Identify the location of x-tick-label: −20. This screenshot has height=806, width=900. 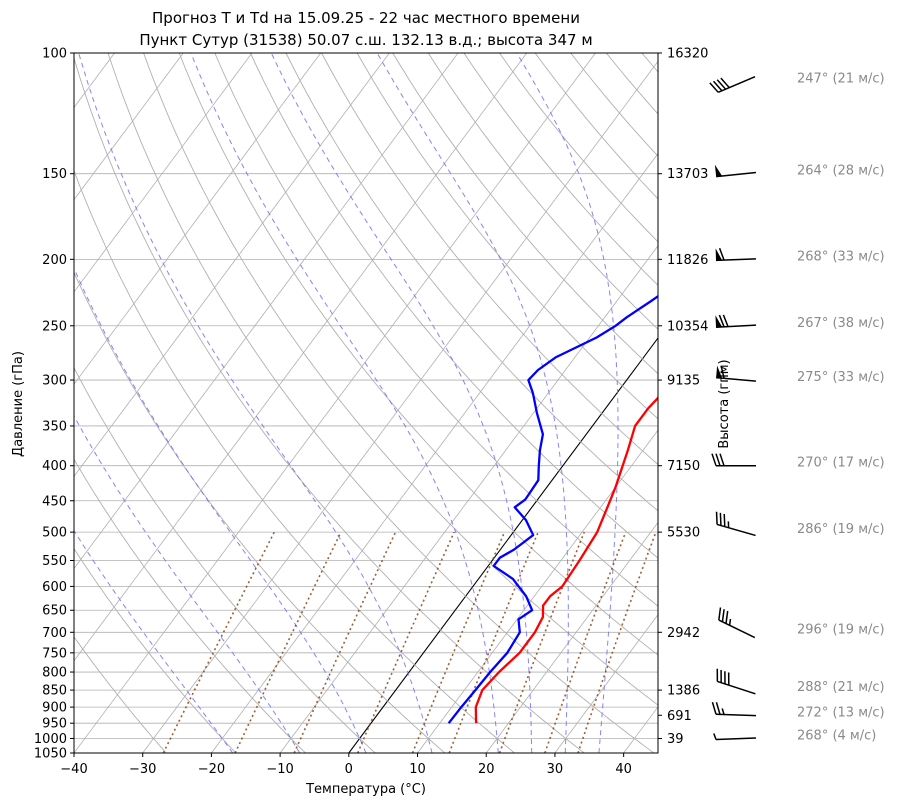
(211, 769).